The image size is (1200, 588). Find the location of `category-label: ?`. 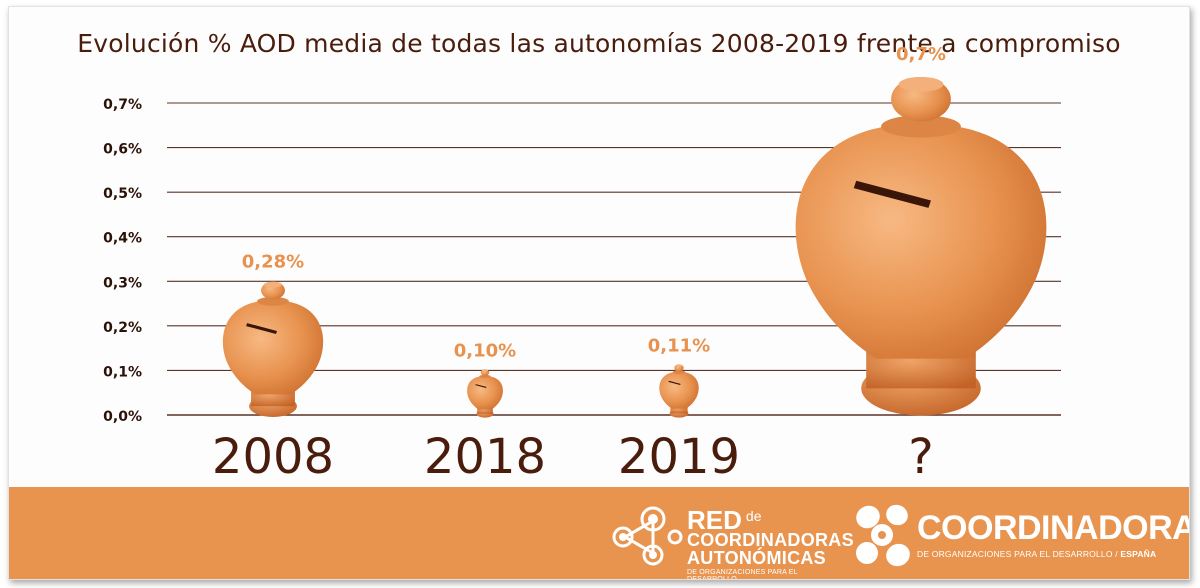

category-label: ? is located at coordinates (920, 457).